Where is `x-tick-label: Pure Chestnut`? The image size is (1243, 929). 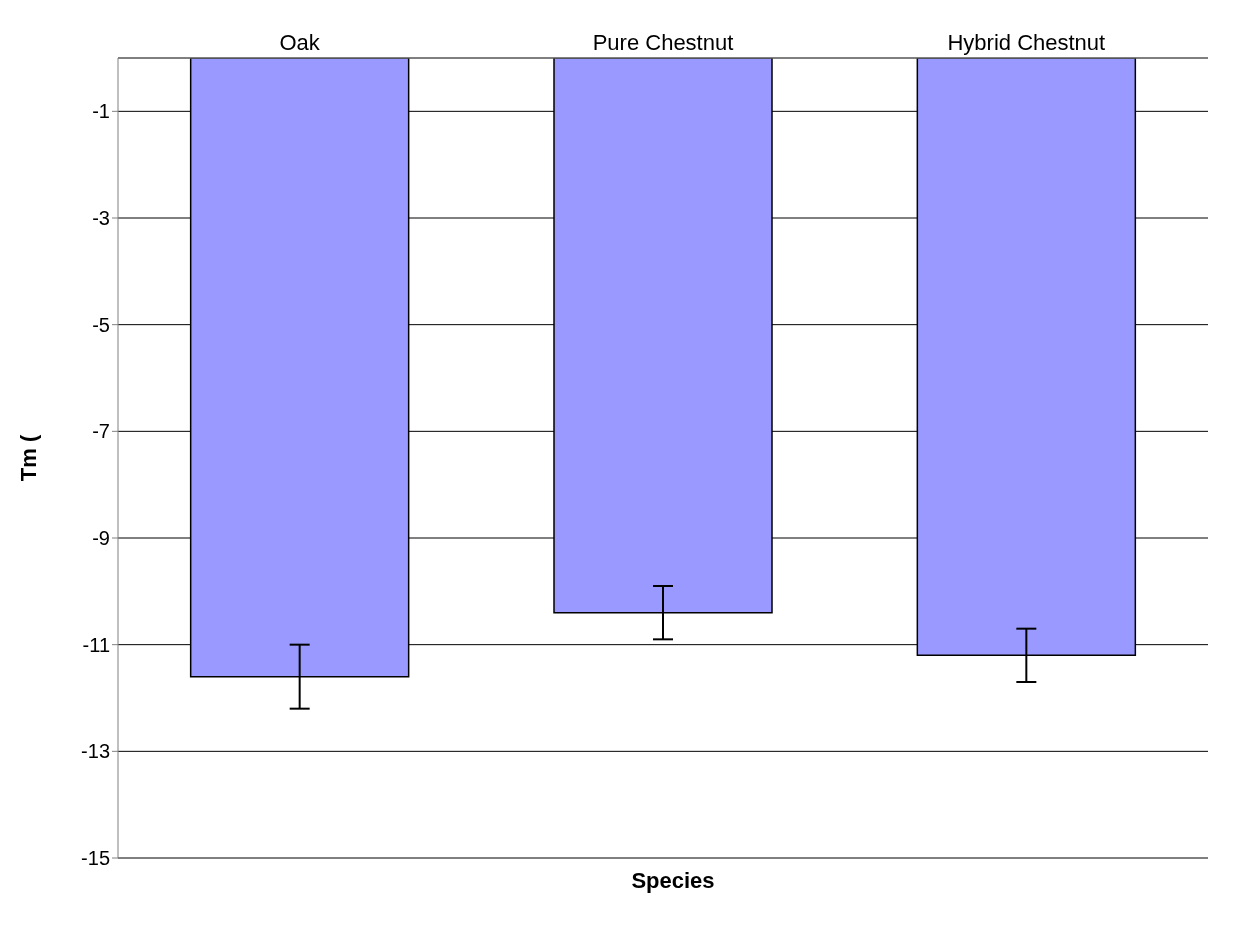
x-tick-label: Pure Chestnut is located at coordinates (663, 42).